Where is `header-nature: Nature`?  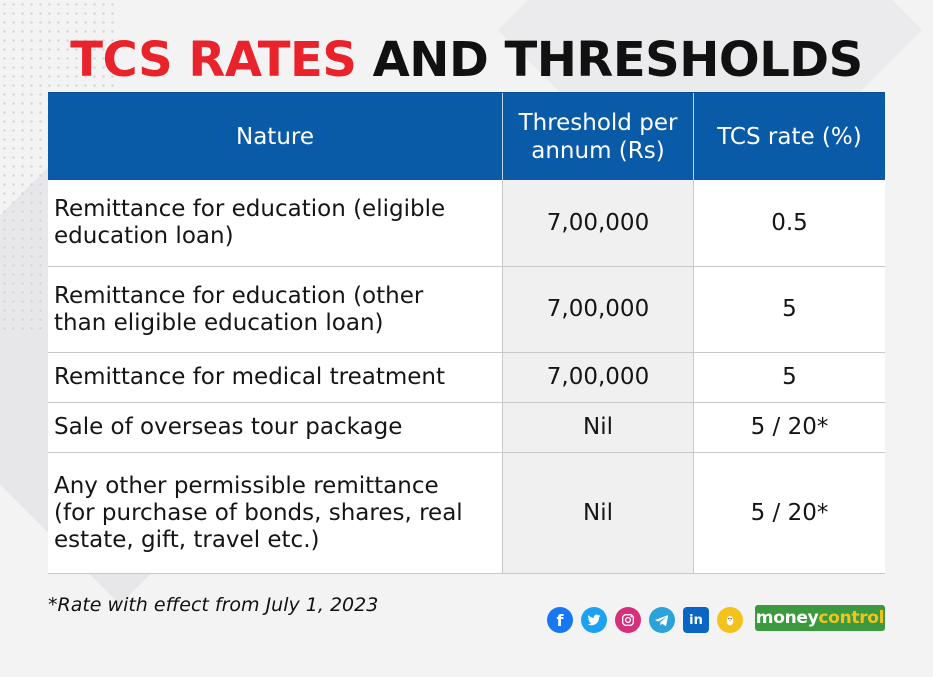
header-nature: Nature is located at coordinates (275, 136).